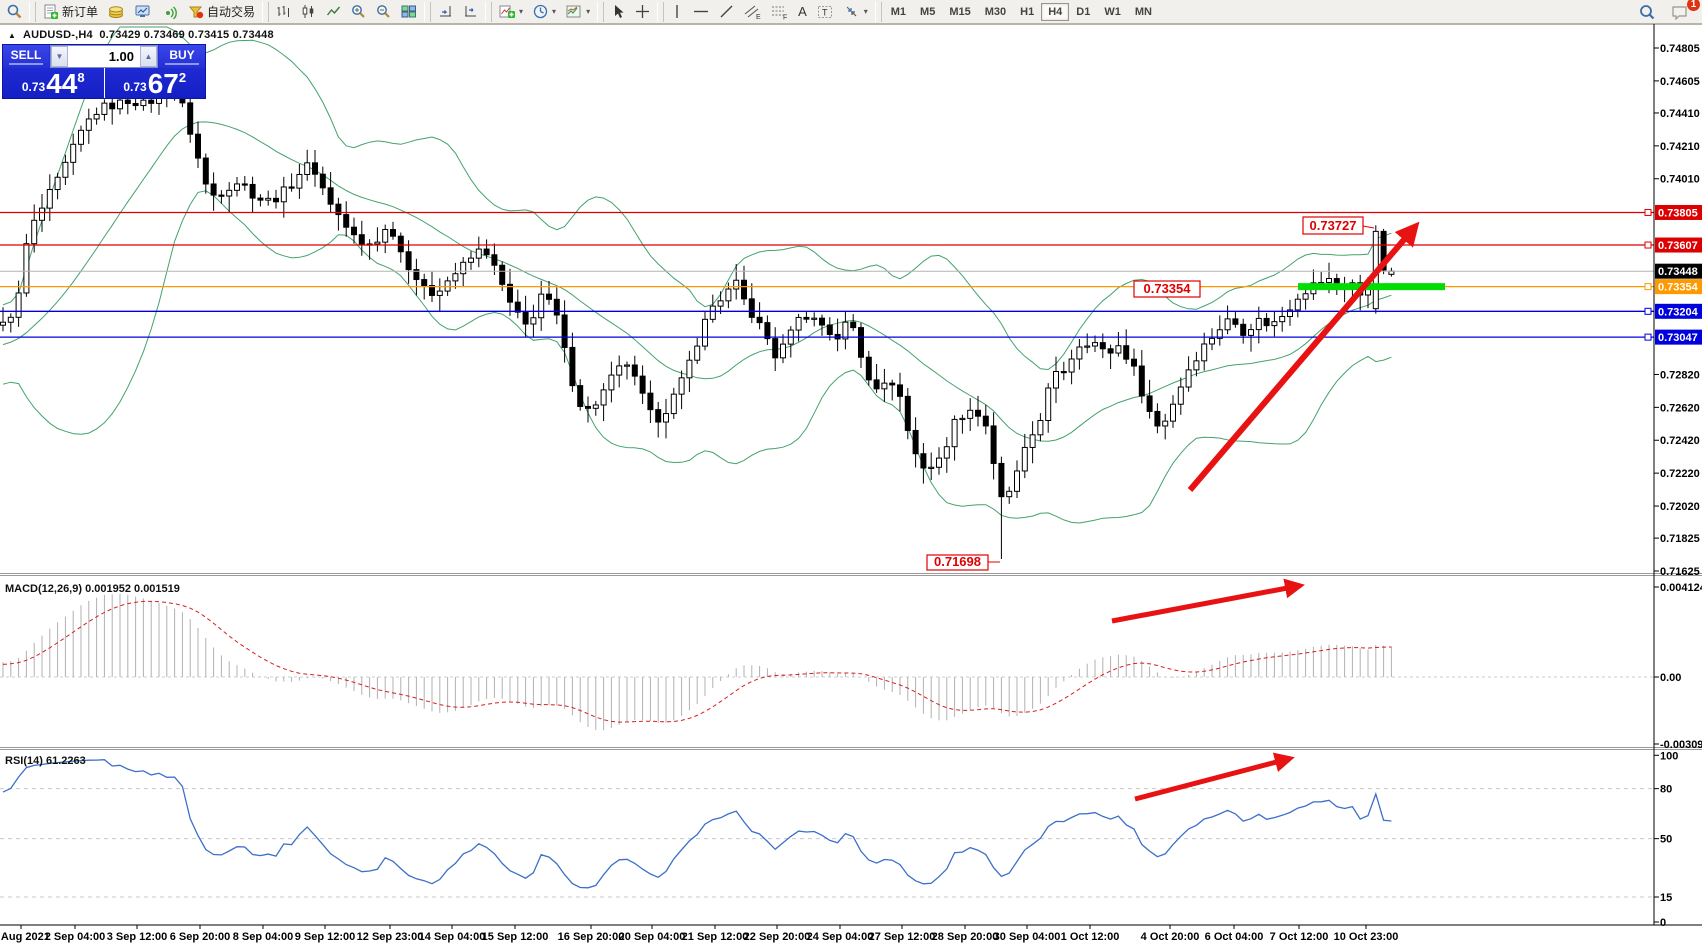 The width and height of the screenshot is (1702, 947). What do you see at coordinates (470, 12) in the screenshot?
I see `chart-shift-icon` at bounding box center [470, 12].